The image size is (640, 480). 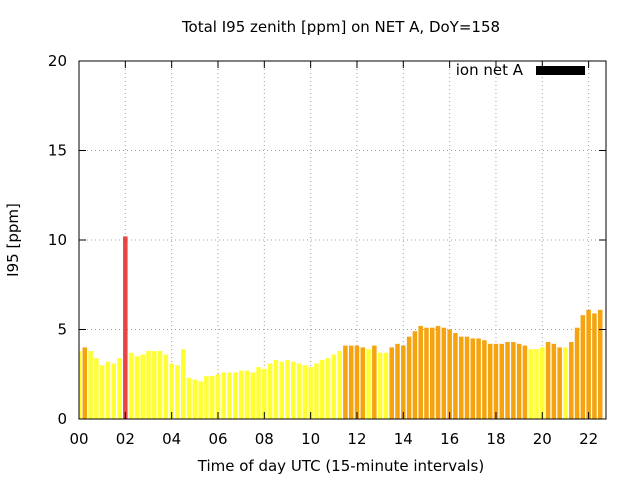 What do you see at coordinates (310, 439) in the screenshot?
I see `x-tick-label: 10` at bounding box center [310, 439].